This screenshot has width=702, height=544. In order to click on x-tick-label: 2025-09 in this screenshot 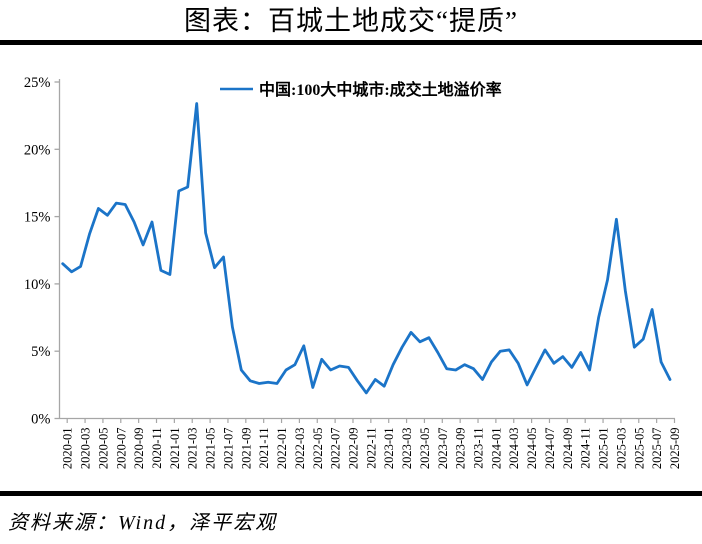, I will do `click(675, 449)`.